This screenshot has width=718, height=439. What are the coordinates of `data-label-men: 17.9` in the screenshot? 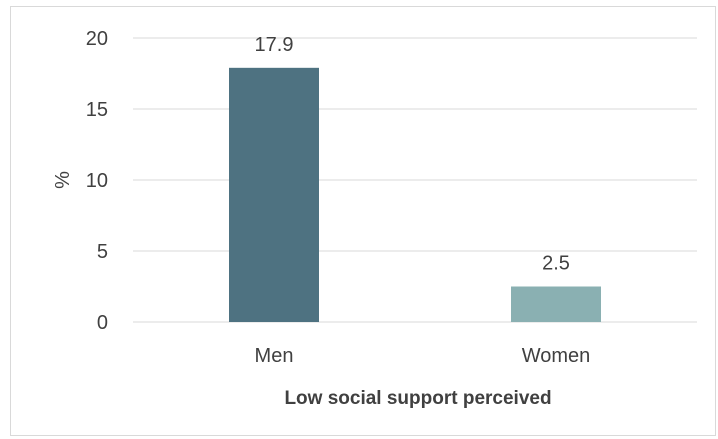 It's located at (274, 45).